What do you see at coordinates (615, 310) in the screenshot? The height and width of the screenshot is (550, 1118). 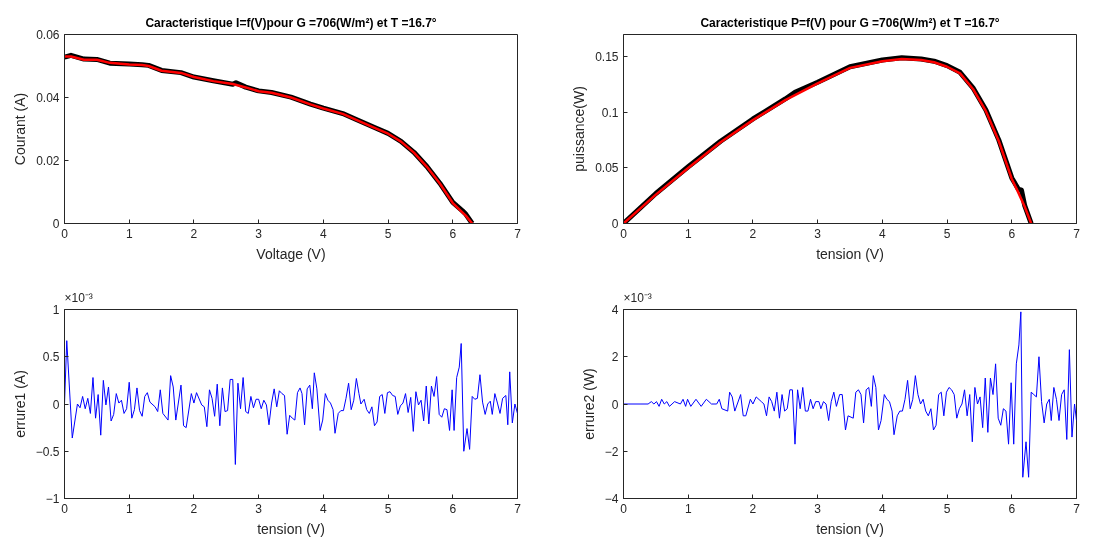 I see `y-tick-label: 4` at bounding box center [615, 310].